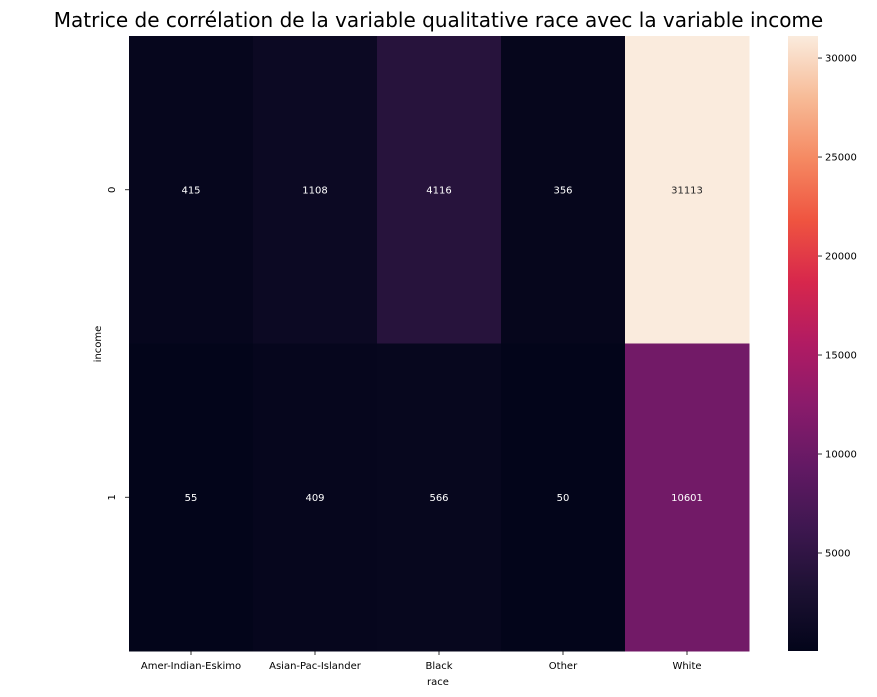 The image size is (877, 697). I want to click on colorbar-tick-label: 10000, so click(841, 455).